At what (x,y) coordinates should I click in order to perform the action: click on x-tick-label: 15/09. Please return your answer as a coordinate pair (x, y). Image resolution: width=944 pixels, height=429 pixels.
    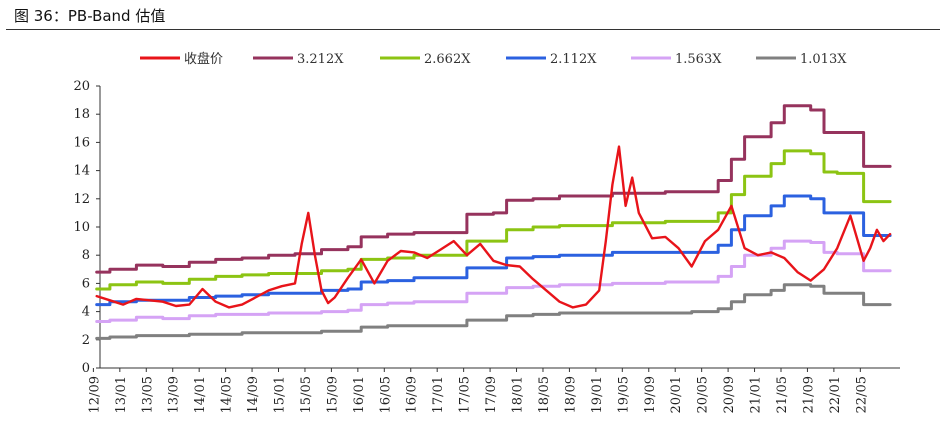
    Looking at the image, I should click on (332, 394).